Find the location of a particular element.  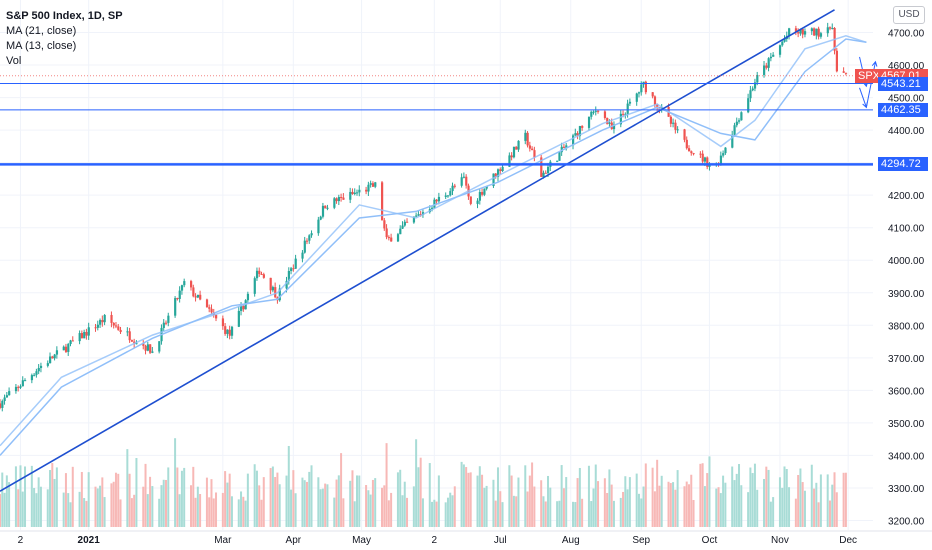

price-tick-label: 4500.00 is located at coordinates (906, 99).